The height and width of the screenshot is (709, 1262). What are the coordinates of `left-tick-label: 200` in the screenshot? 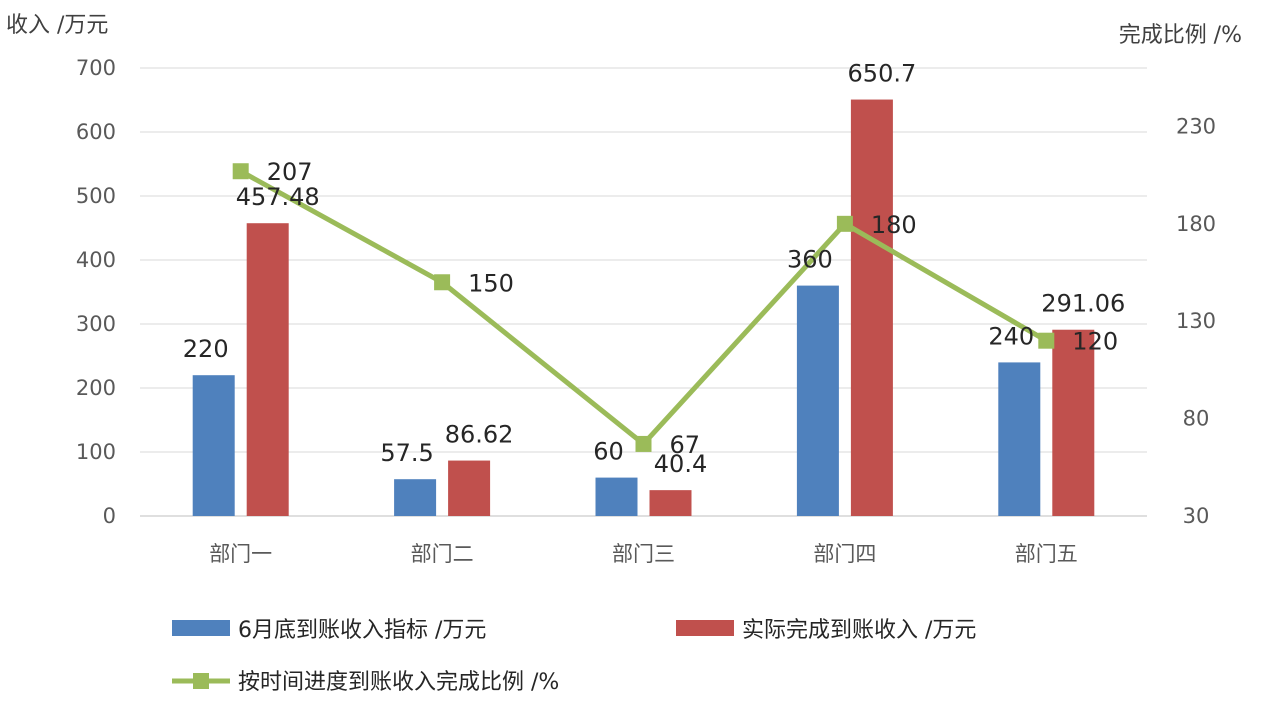 It's located at (96, 388).